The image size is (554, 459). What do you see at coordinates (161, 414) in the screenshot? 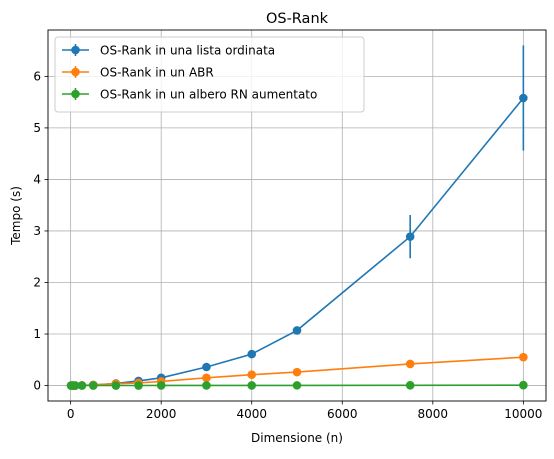
I see `x-tick-label: 2000` at bounding box center [161, 414].